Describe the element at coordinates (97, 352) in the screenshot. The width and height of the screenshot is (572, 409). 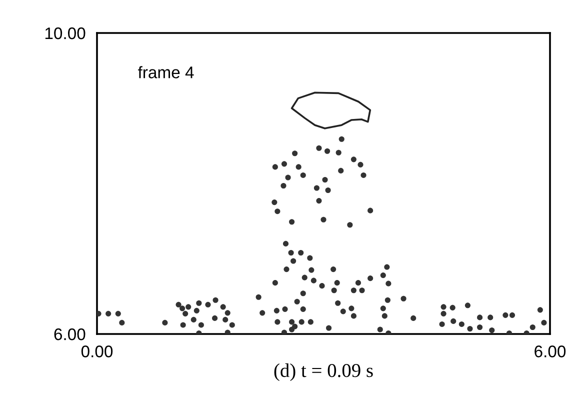
I see `x-tick-label: 0.00` at that location.